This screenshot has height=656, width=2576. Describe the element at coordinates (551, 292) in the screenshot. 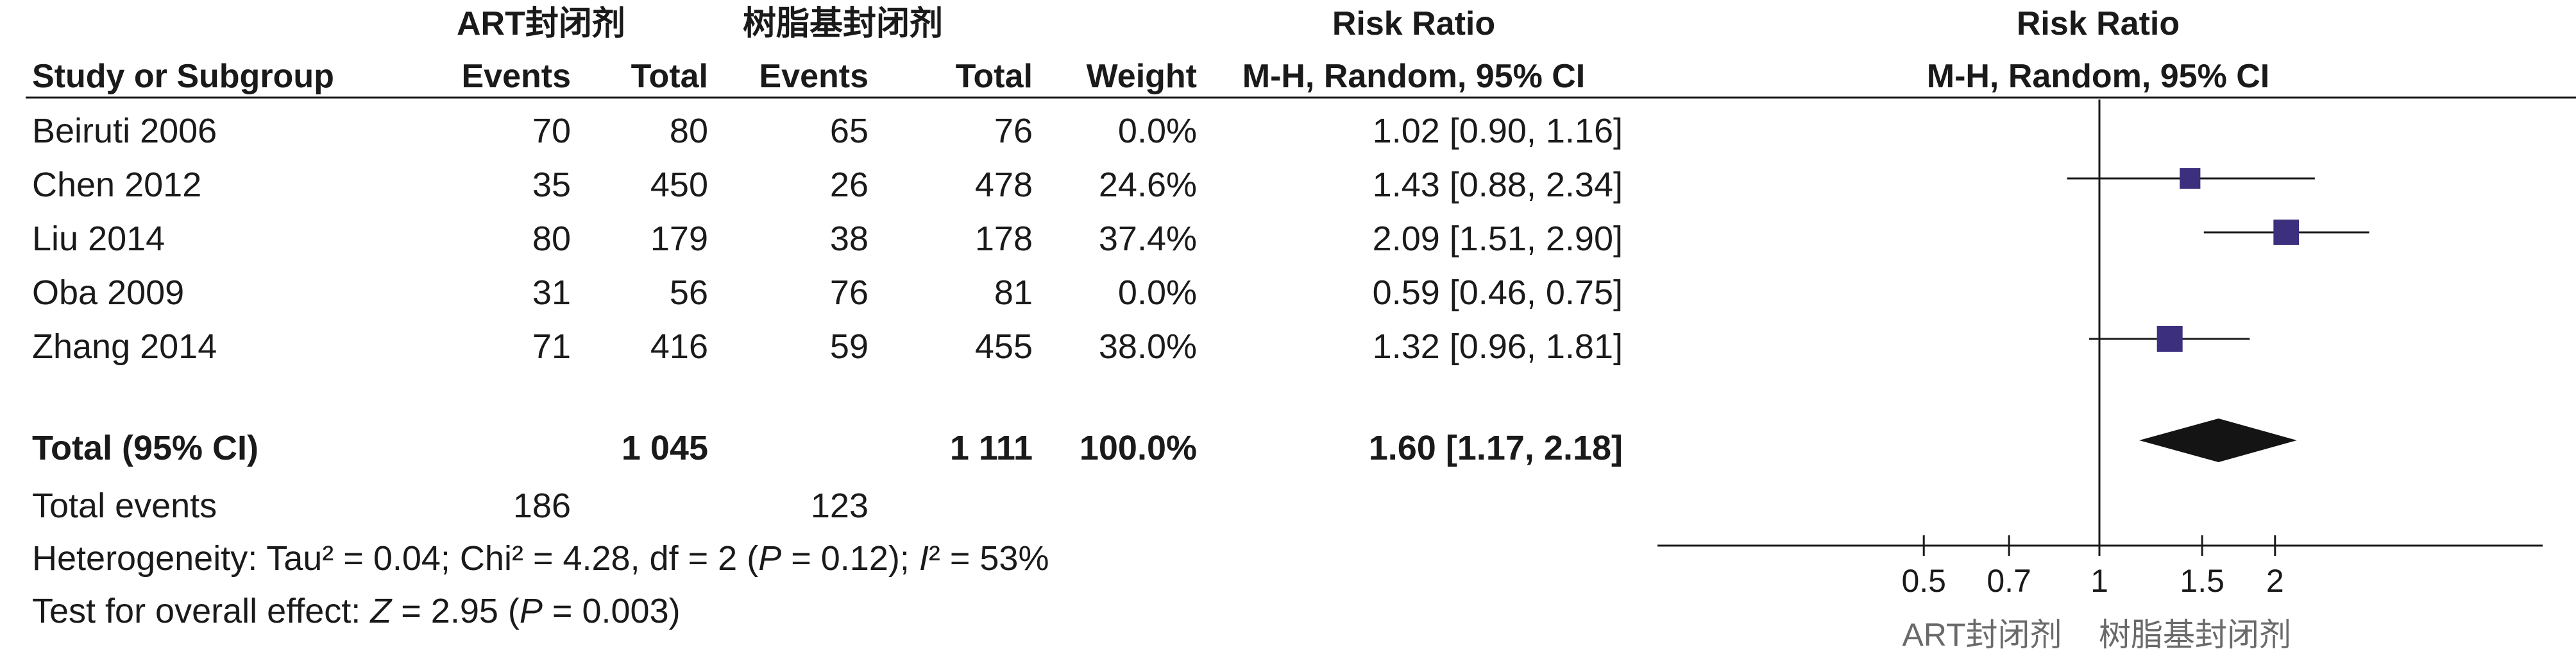

I see `events-a-cell: 31` at that location.